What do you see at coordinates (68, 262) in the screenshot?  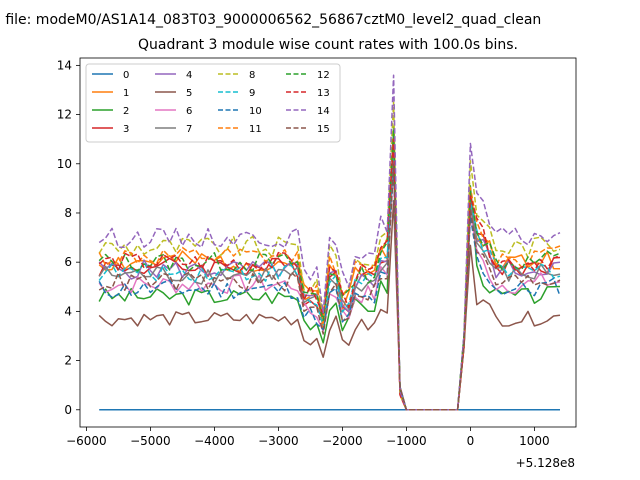 I see `y-tick-label: 6` at bounding box center [68, 262].